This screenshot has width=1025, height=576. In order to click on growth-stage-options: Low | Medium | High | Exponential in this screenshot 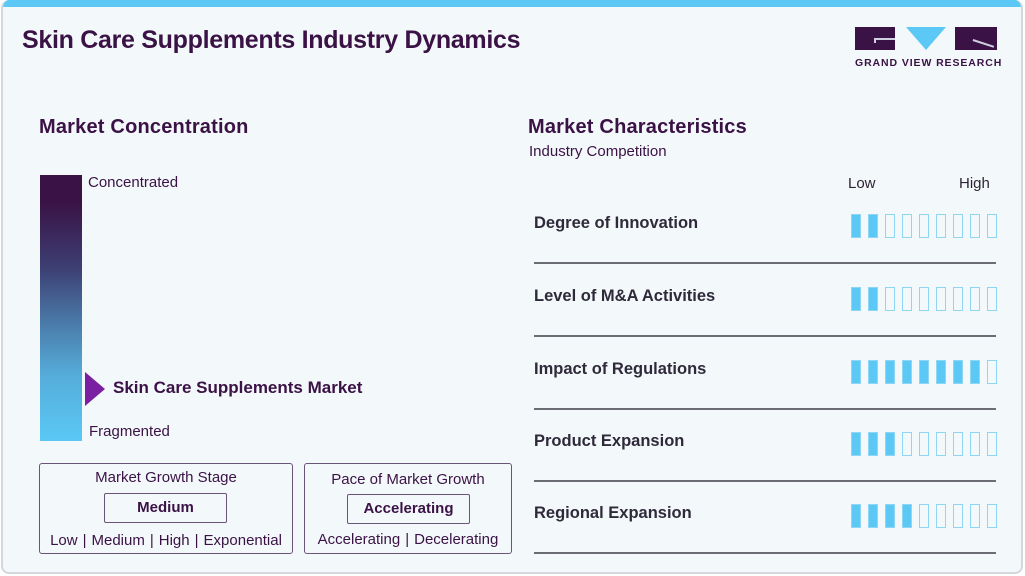, I will do `click(166, 540)`.